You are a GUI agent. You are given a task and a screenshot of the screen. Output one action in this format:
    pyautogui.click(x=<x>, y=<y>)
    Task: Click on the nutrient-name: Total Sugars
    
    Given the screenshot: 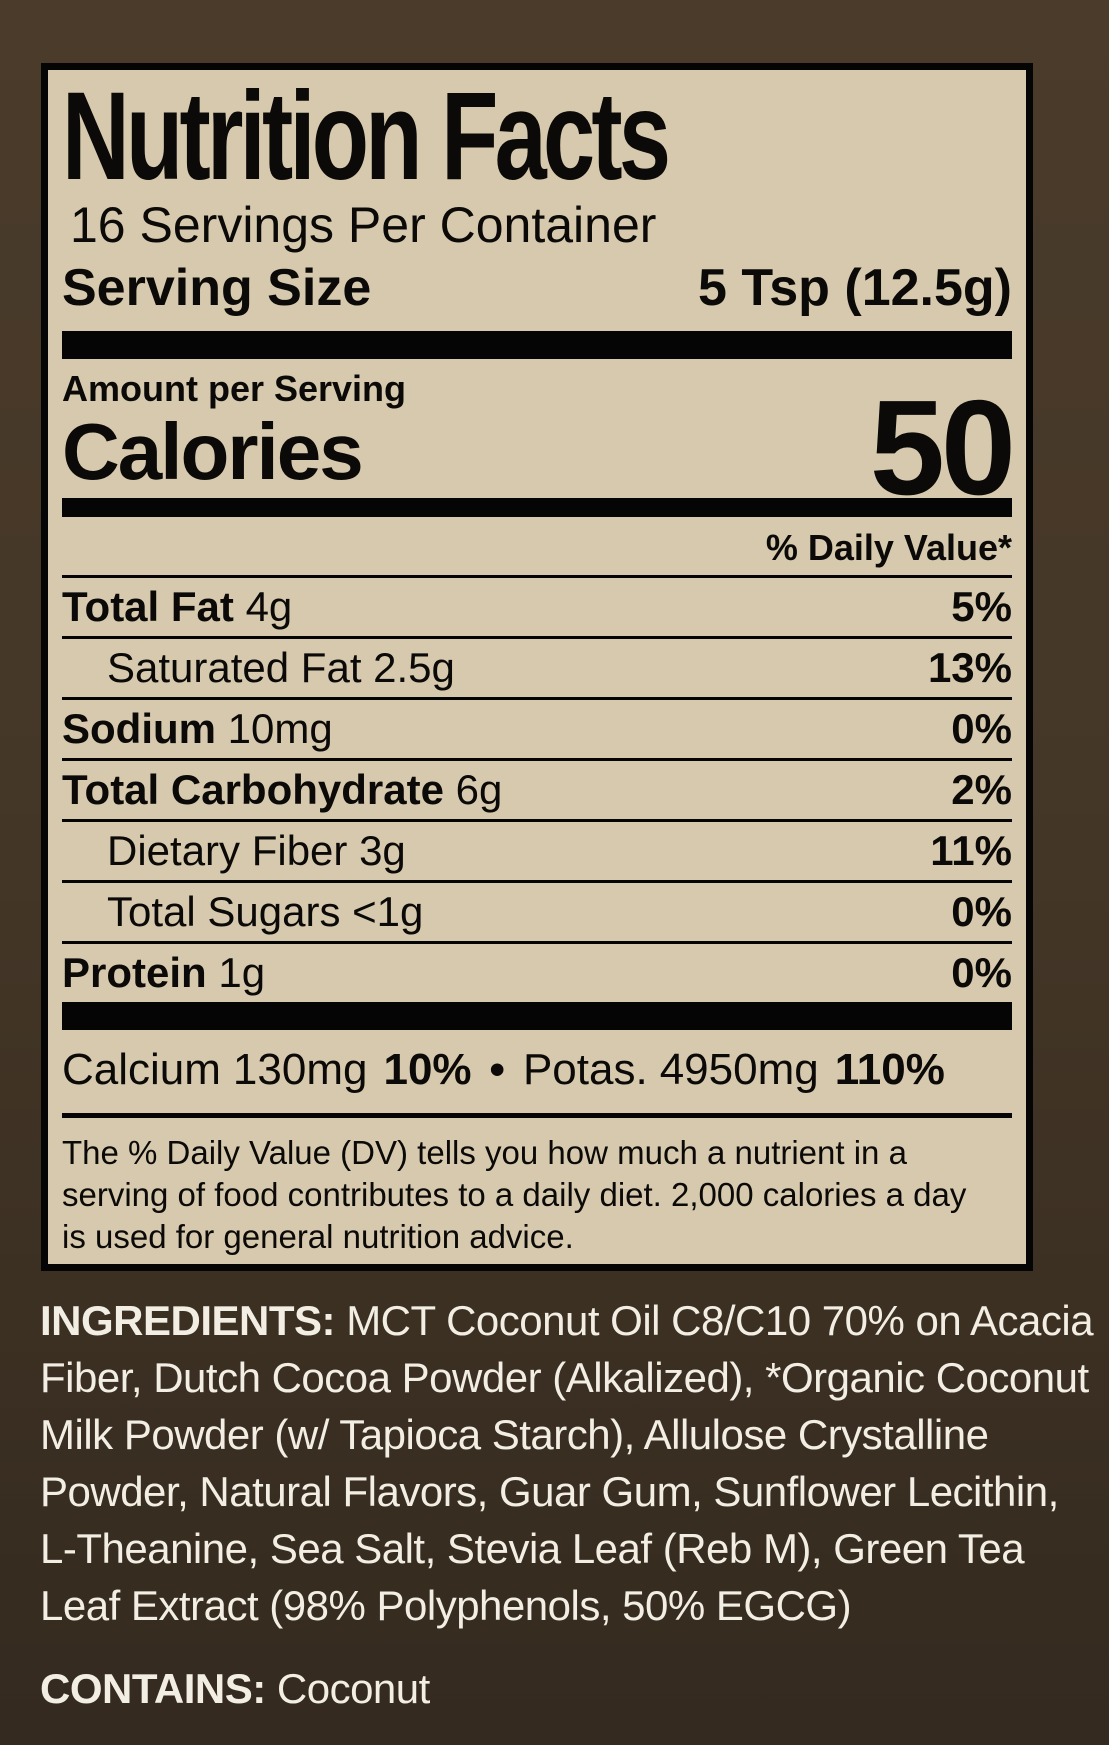 What is the action you would take?
    pyautogui.click(x=224, y=912)
    